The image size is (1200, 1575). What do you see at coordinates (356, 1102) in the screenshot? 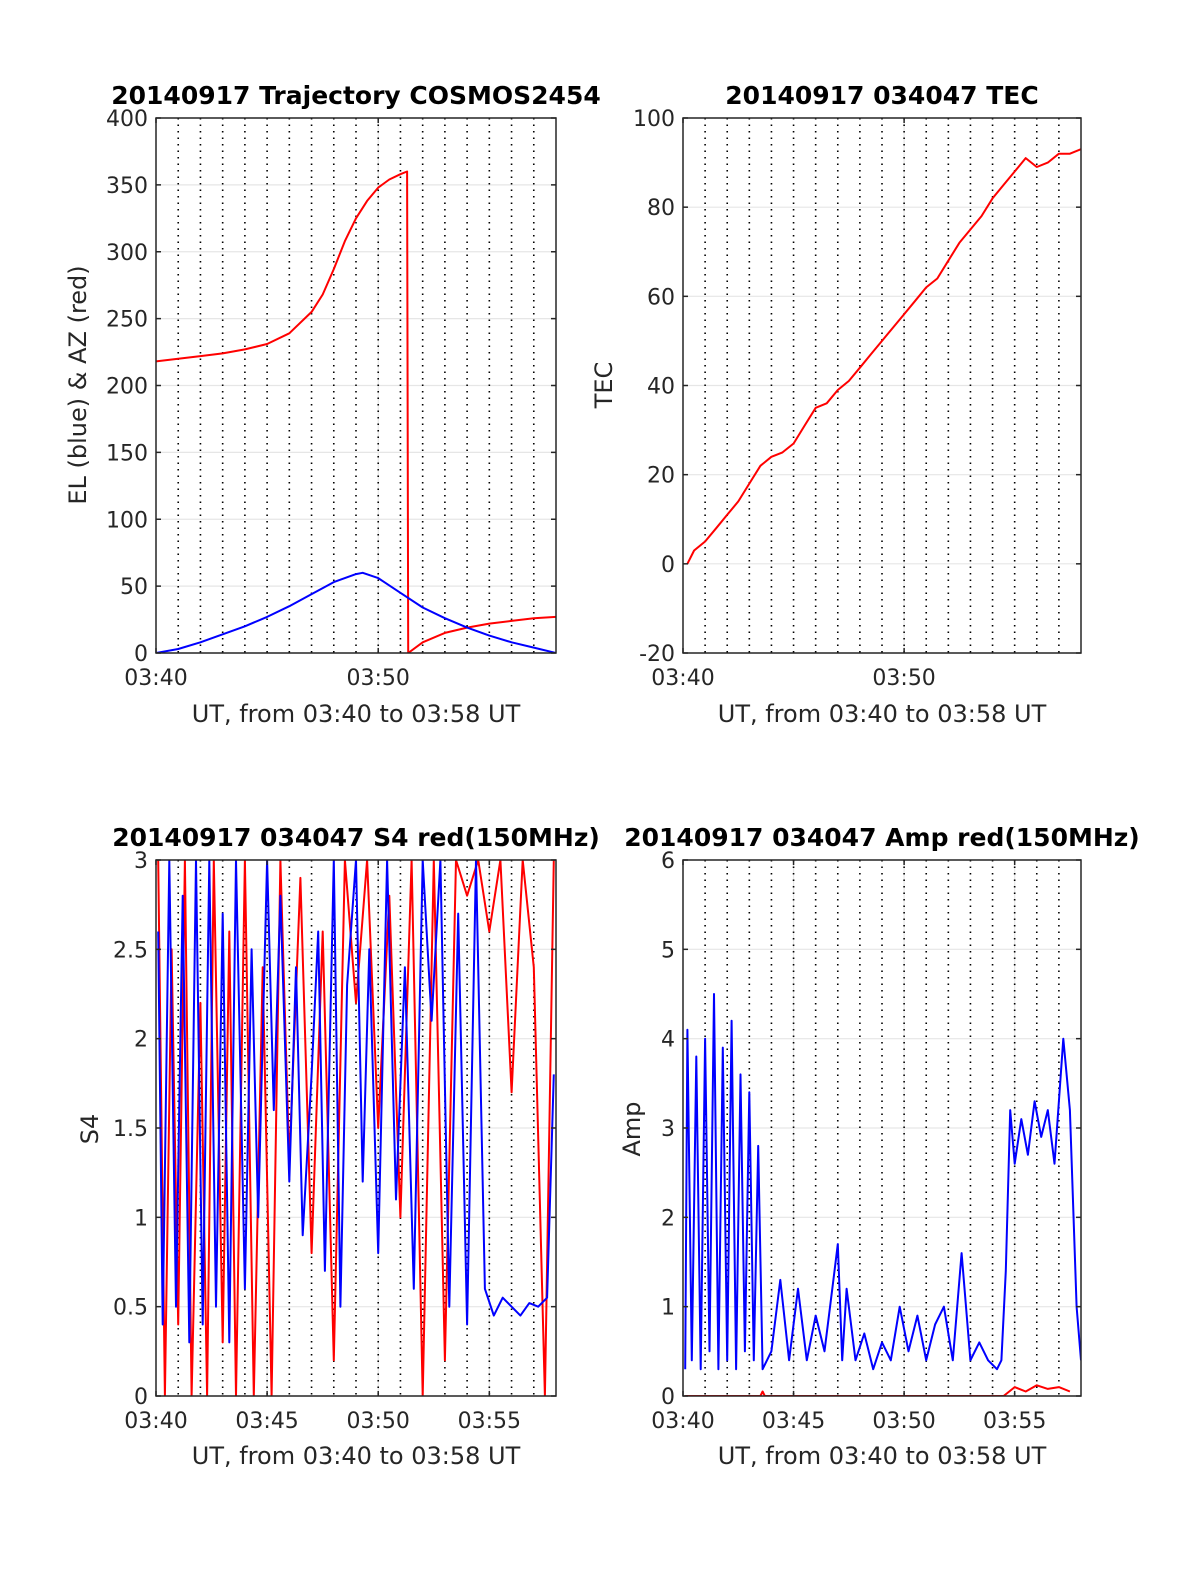
I see `s4-series-blue` at bounding box center [356, 1102].